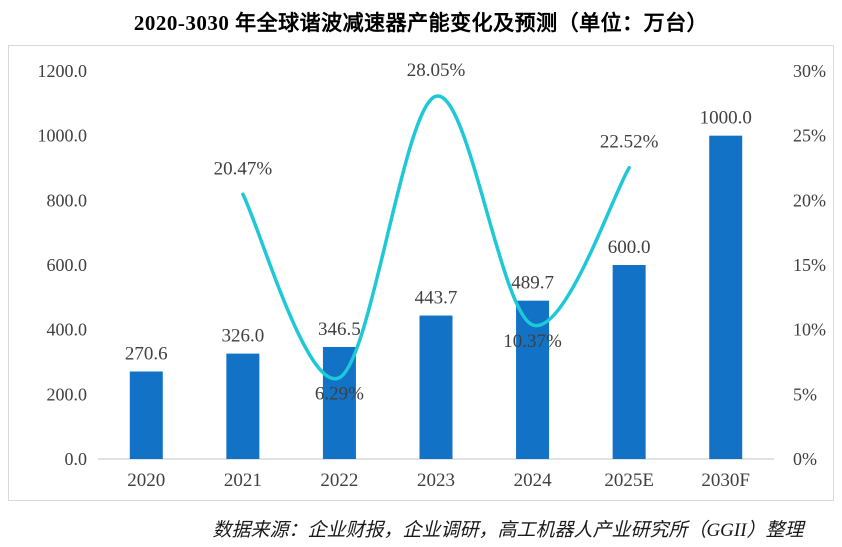 This screenshot has width=842, height=547. I want to click on x-axis-label: 2024, so click(533, 480).